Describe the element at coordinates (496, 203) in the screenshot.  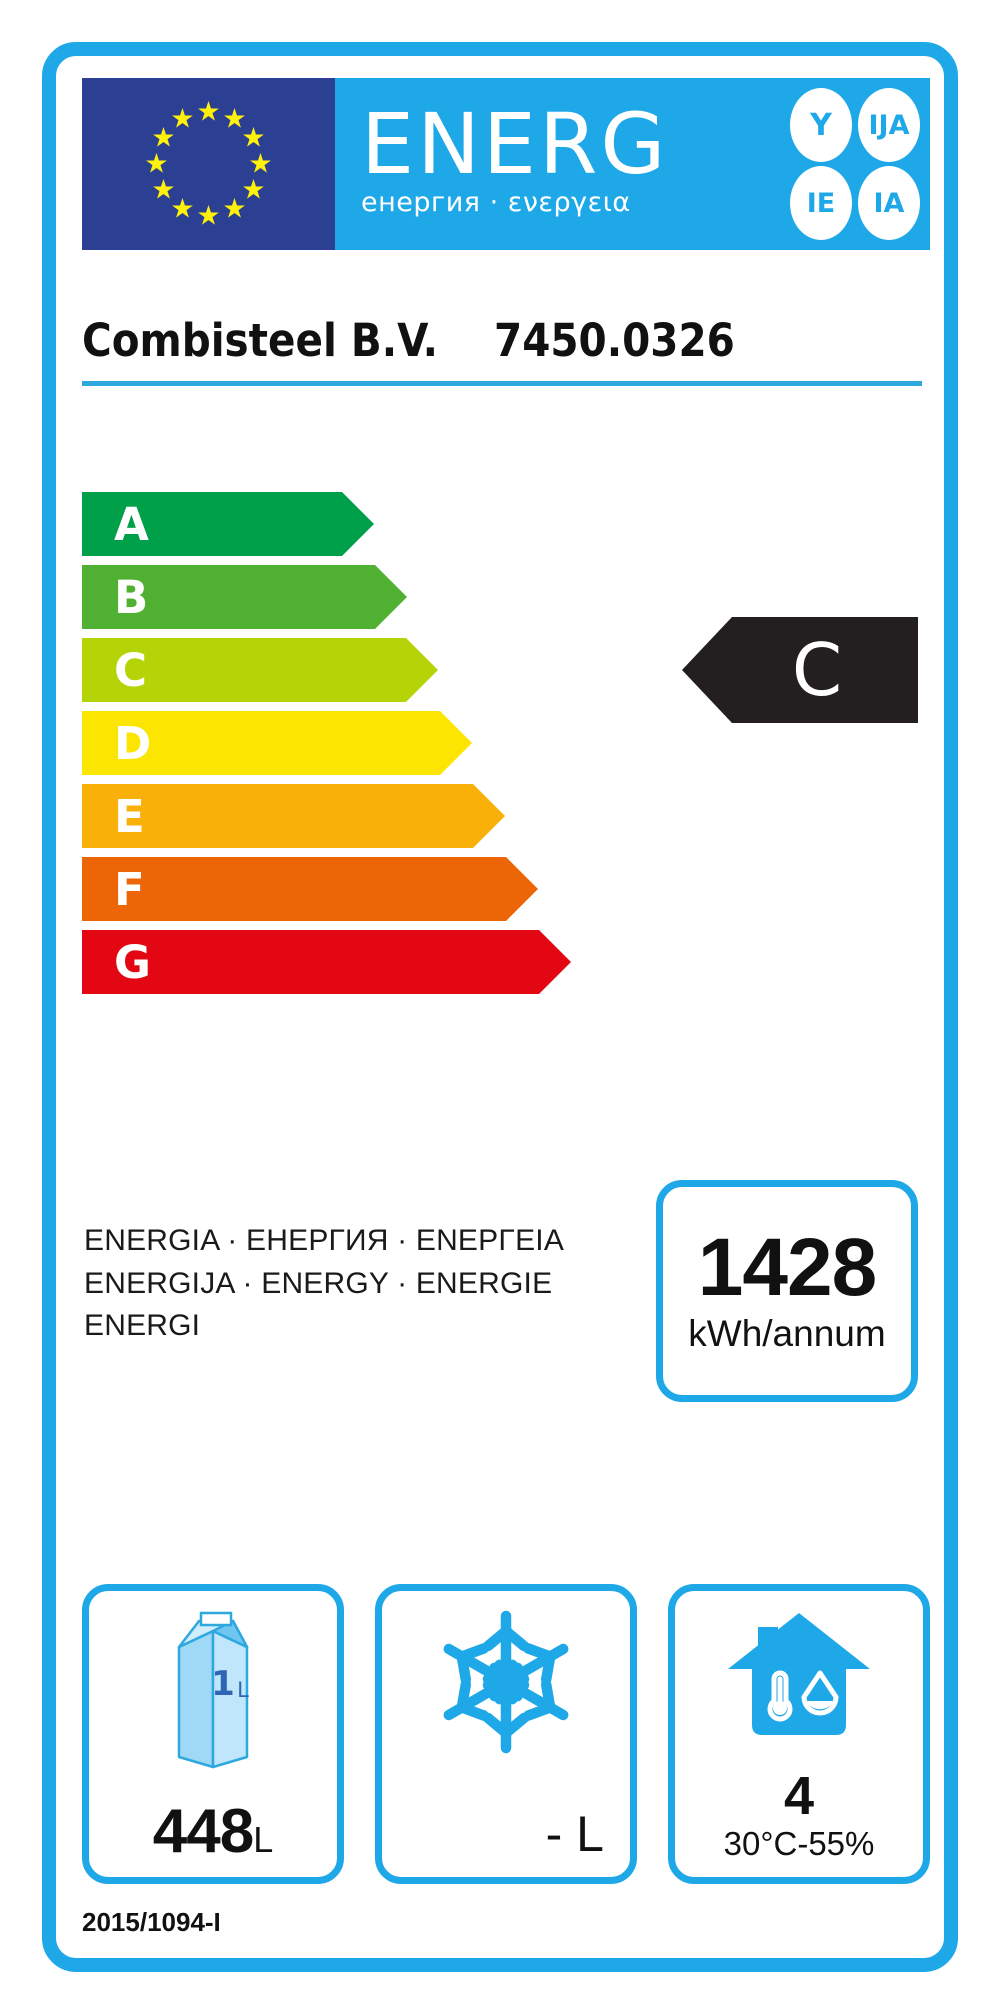
I see `energ-subtitle: енергия · ενεργεια` at that location.